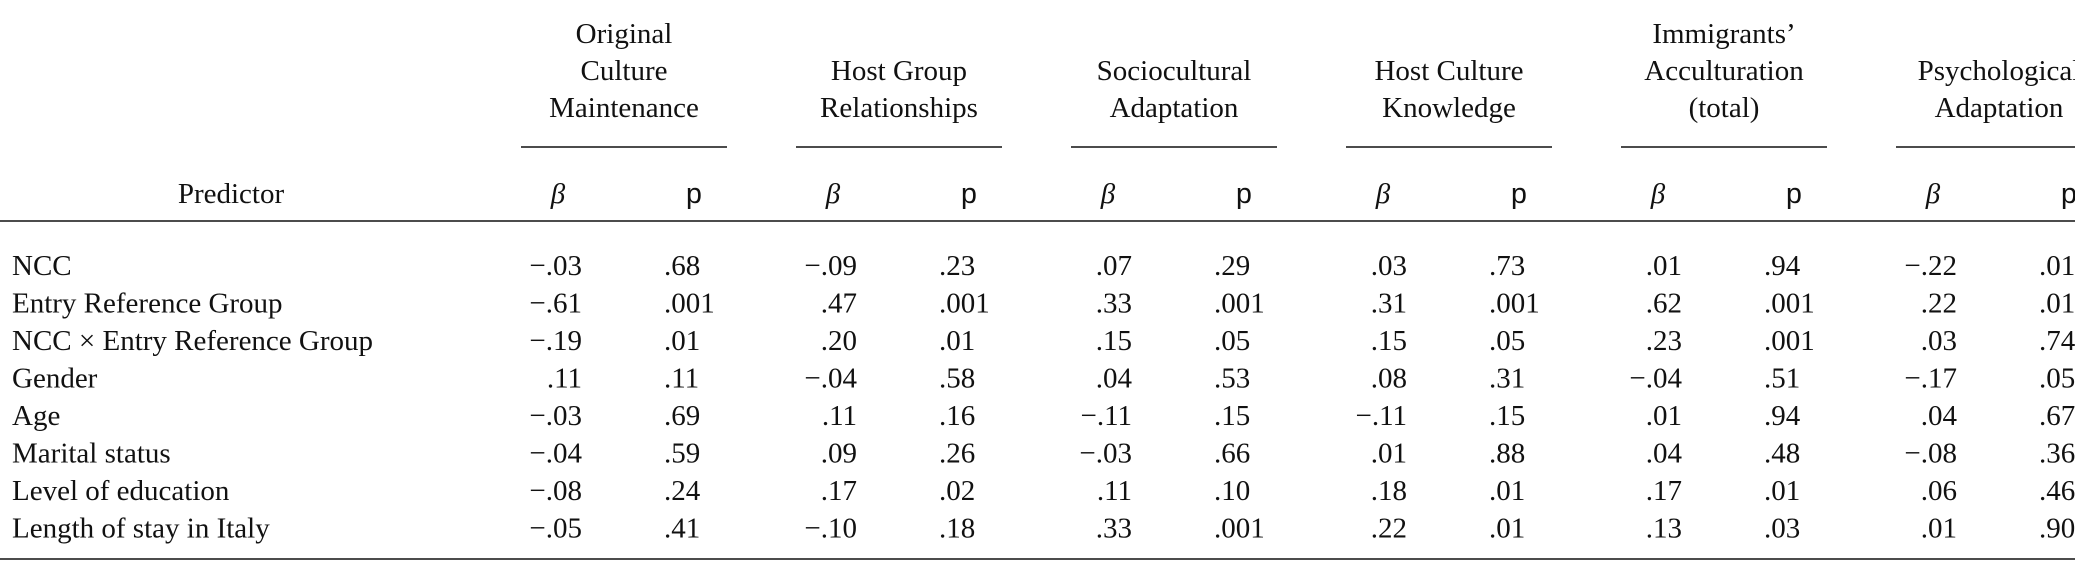  Describe the element at coordinates (682, 454) in the screenshot. I see `p-value: .59` at that location.